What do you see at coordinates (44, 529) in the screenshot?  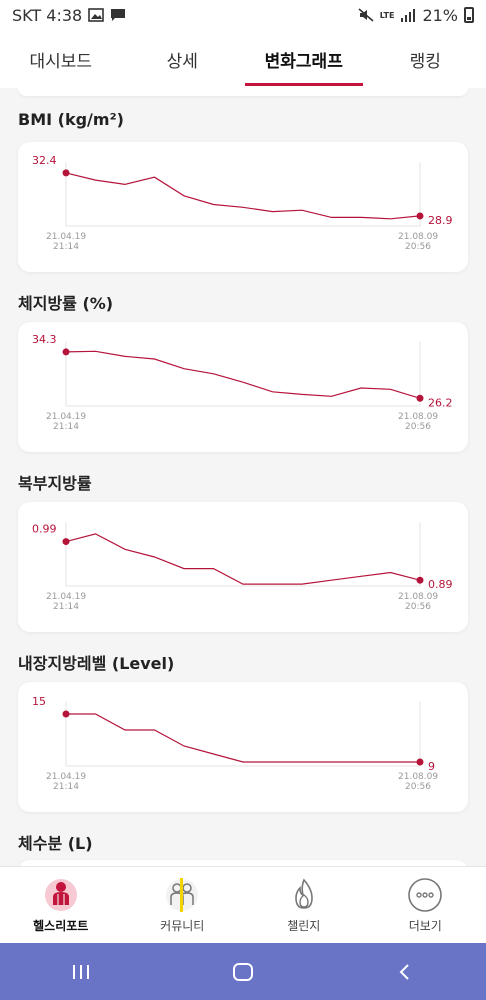 I see `start-value-label: 0.99` at bounding box center [44, 529].